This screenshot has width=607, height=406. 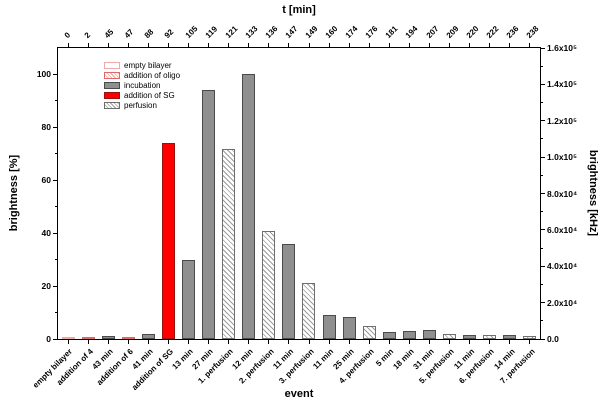 I want to click on top-tick-label-text: 160, so click(x=331, y=32).